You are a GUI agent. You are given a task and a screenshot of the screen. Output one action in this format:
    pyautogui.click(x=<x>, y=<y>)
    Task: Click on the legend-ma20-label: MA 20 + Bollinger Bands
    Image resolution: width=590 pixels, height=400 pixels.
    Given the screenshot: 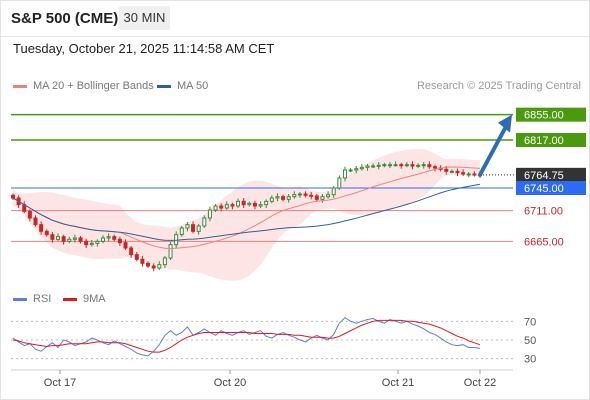 What is the action you would take?
    pyautogui.click(x=93, y=86)
    